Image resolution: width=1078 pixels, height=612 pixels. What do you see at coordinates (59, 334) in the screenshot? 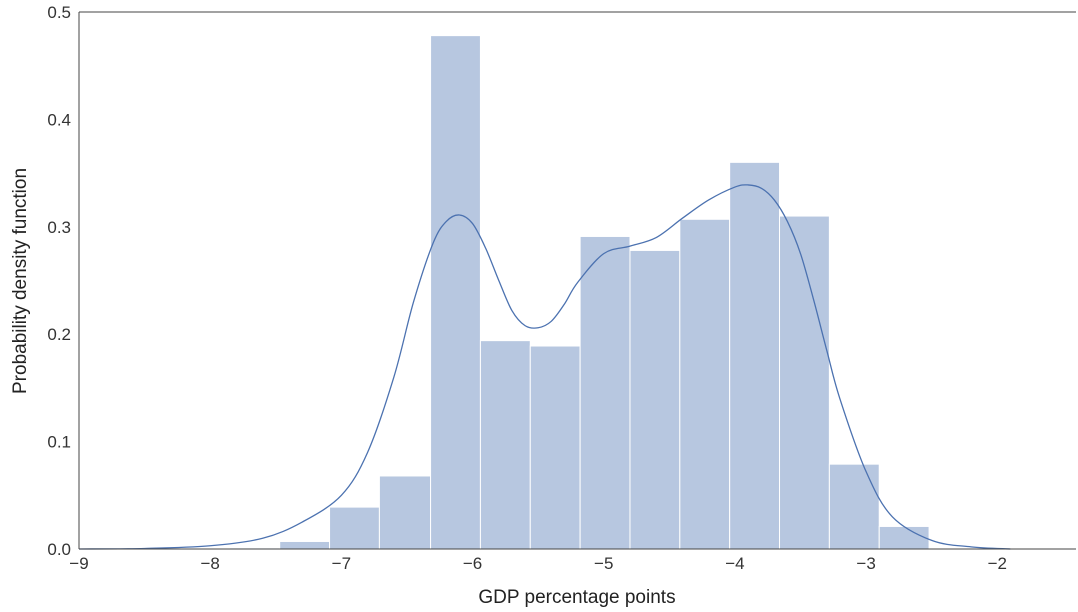
I see `y-tick-label: 0.2` at bounding box center [59, 334].